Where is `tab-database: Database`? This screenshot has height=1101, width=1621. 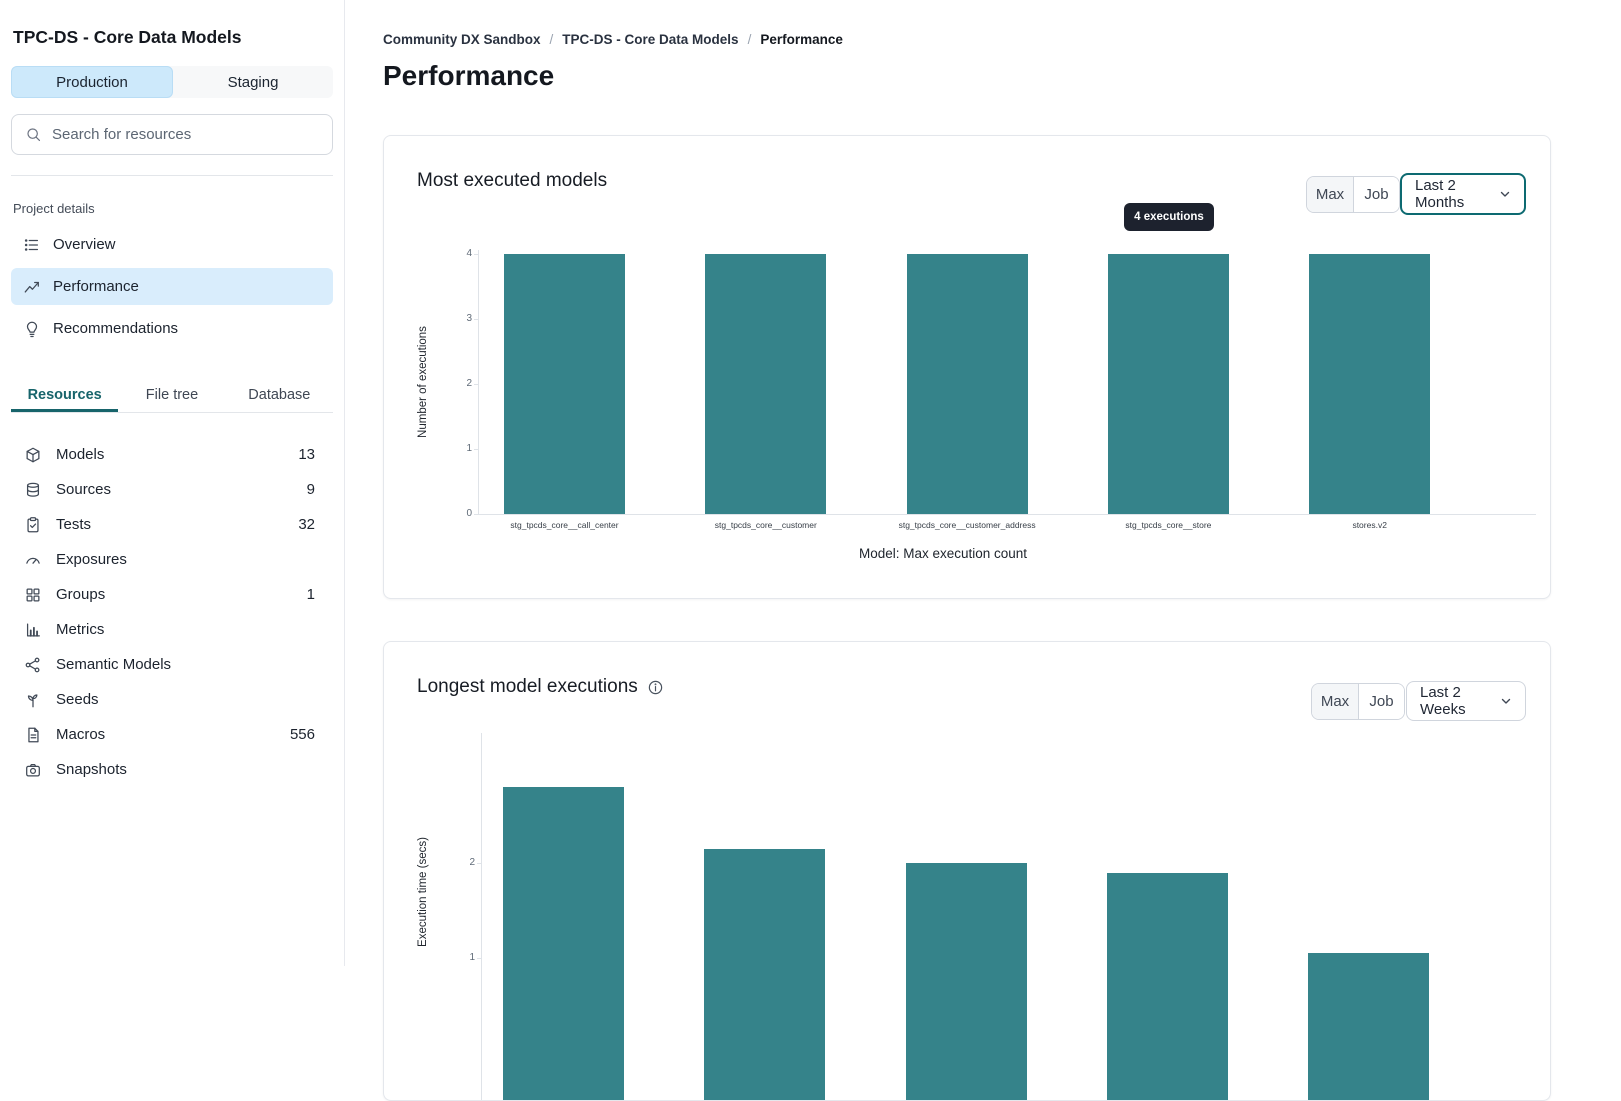
tab-database: Database is located at coordinates (279, 396).